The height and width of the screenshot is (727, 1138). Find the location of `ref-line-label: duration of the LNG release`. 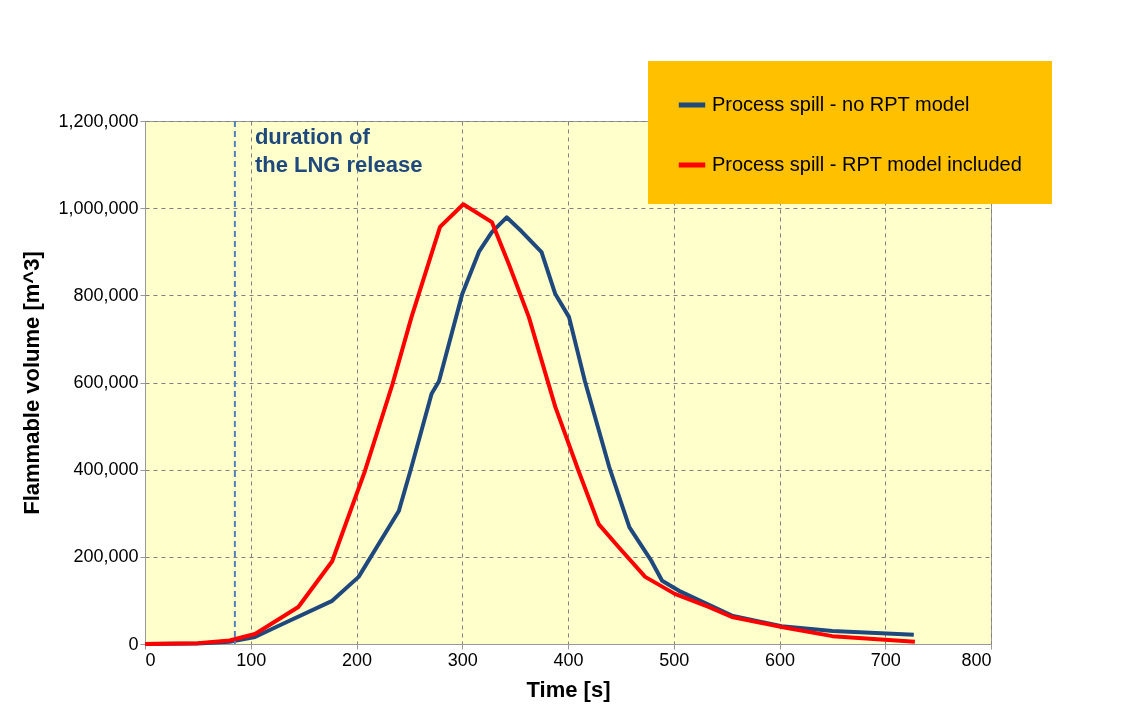

ref-line-label: duration of the LNG release is located at coordinates (338, 150).